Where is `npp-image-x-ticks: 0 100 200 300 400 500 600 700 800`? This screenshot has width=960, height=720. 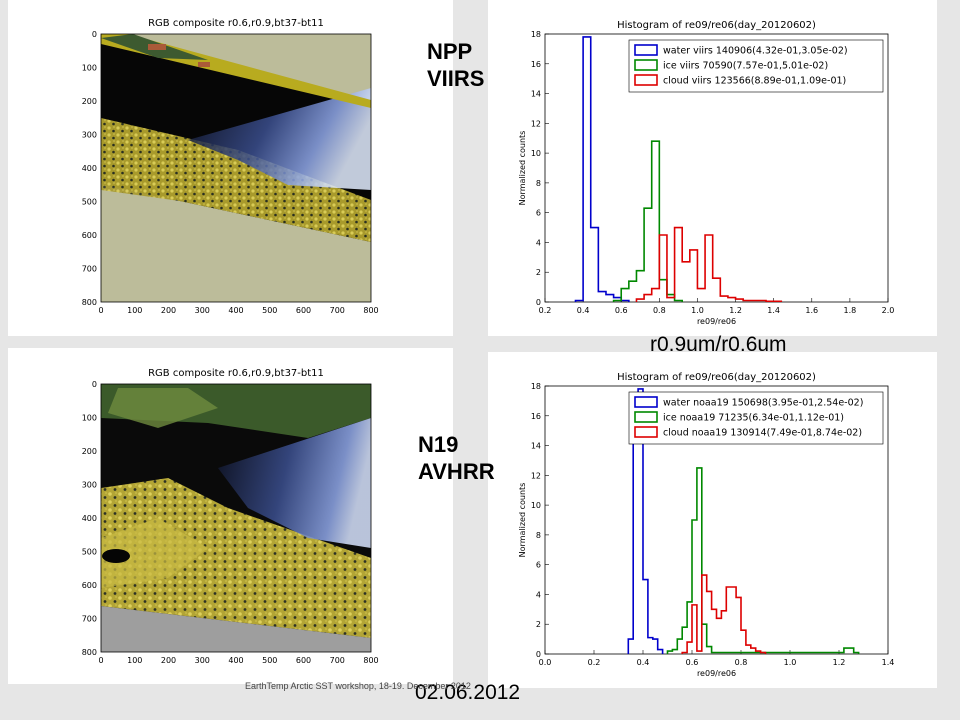 npp-image-x-ticks: 0 100 200 300 400 500 600 700 800 is located at coordinates (238, 310).